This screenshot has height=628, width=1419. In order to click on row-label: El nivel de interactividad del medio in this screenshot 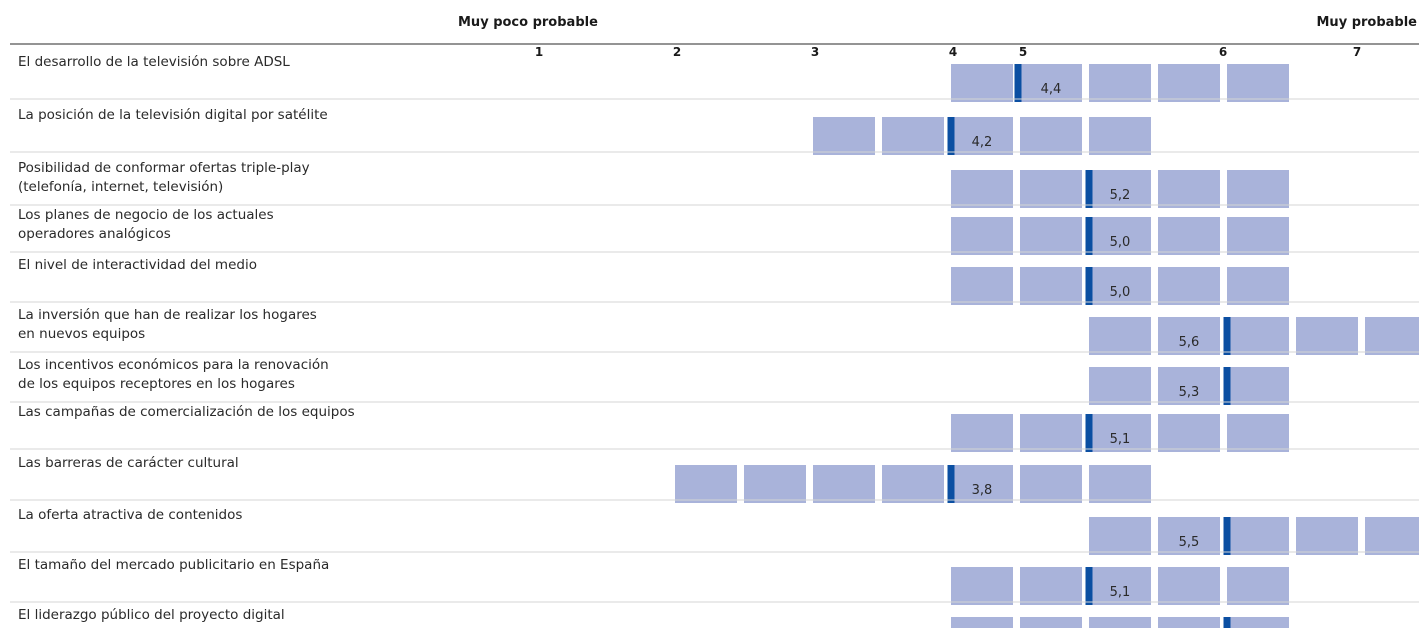, I will do `click(137, 265)`.